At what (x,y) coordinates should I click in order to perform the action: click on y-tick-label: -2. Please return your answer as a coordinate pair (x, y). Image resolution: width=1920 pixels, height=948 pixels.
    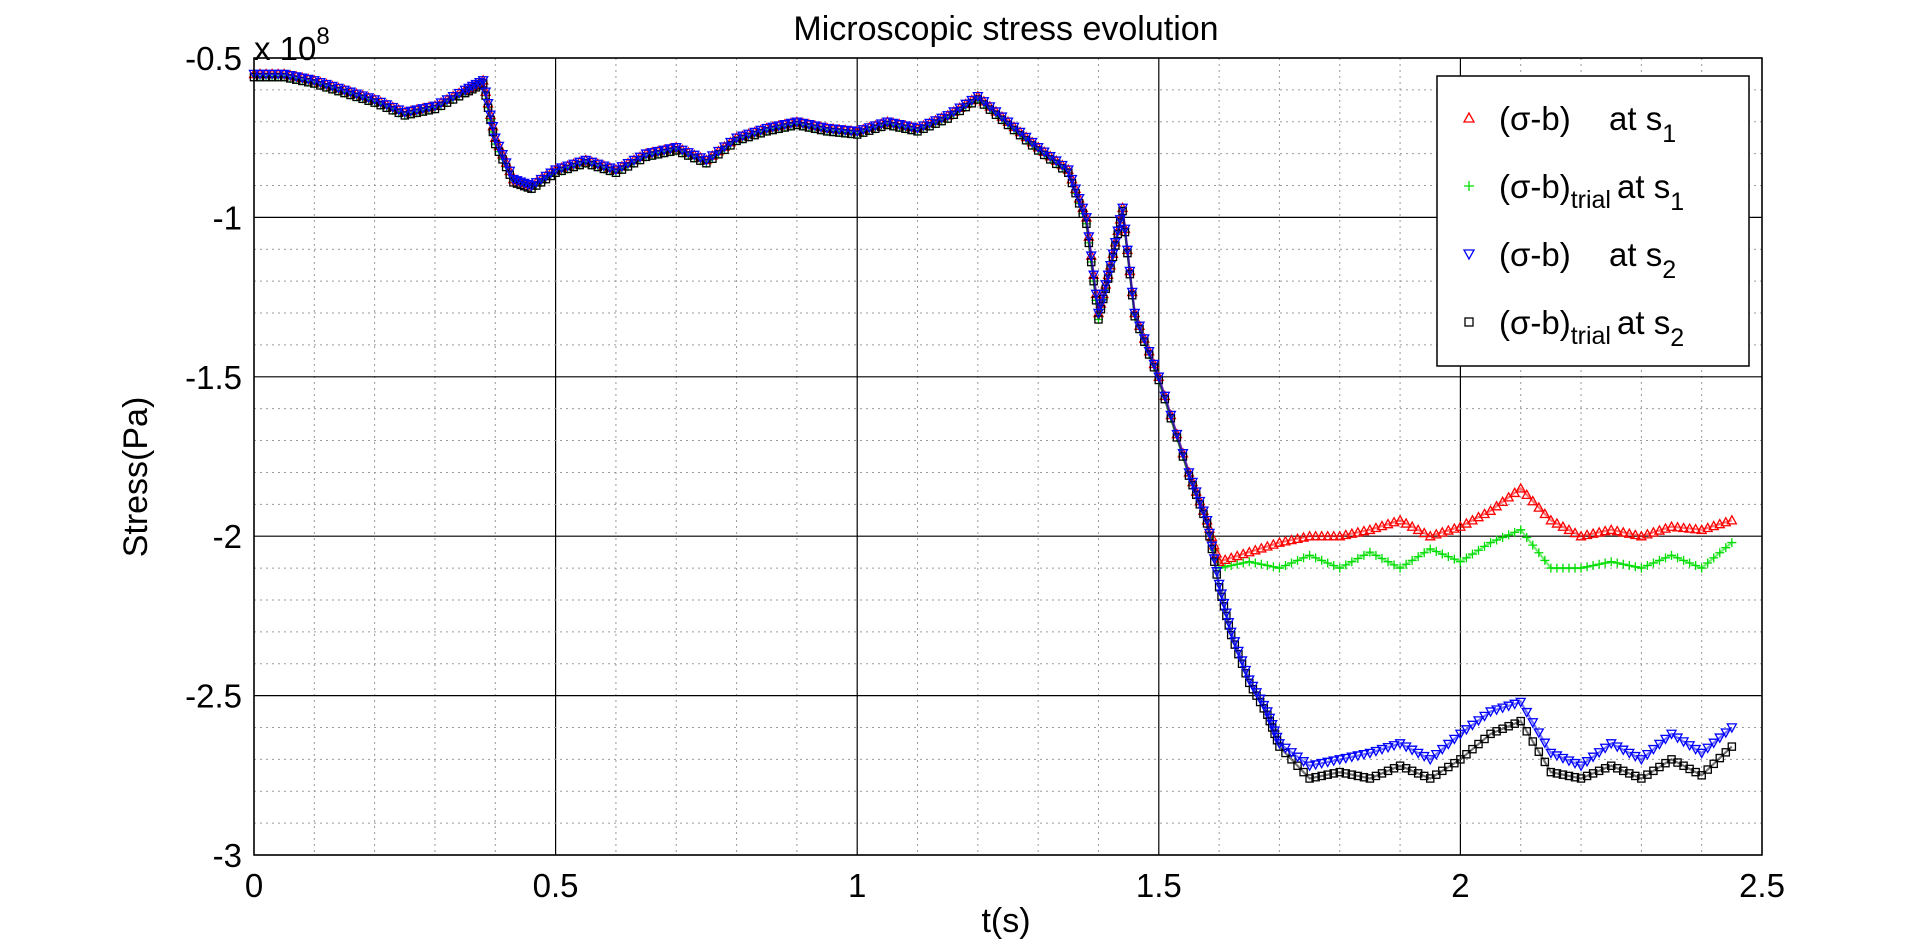
    Looking at the image, I should click on (227, 536).